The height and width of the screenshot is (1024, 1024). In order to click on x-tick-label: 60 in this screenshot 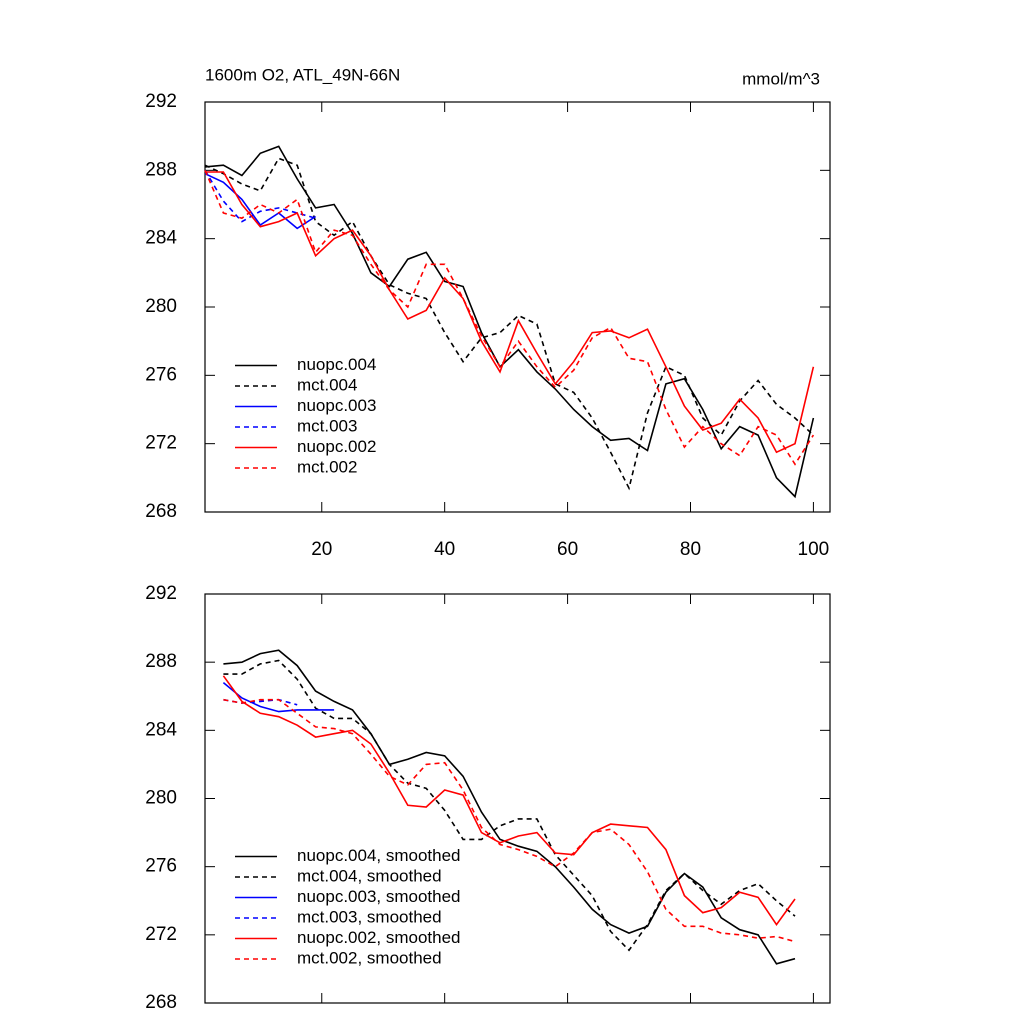, I will do `click(567, 549)`.